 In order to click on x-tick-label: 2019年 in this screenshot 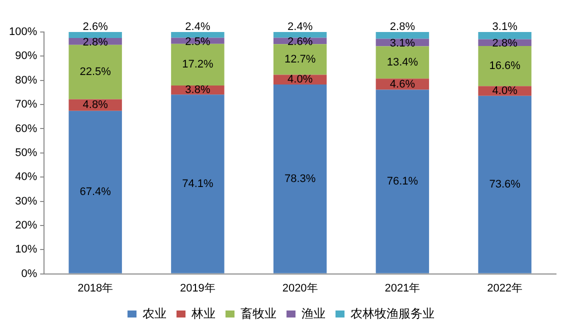, I will do `click(198, 288)`.